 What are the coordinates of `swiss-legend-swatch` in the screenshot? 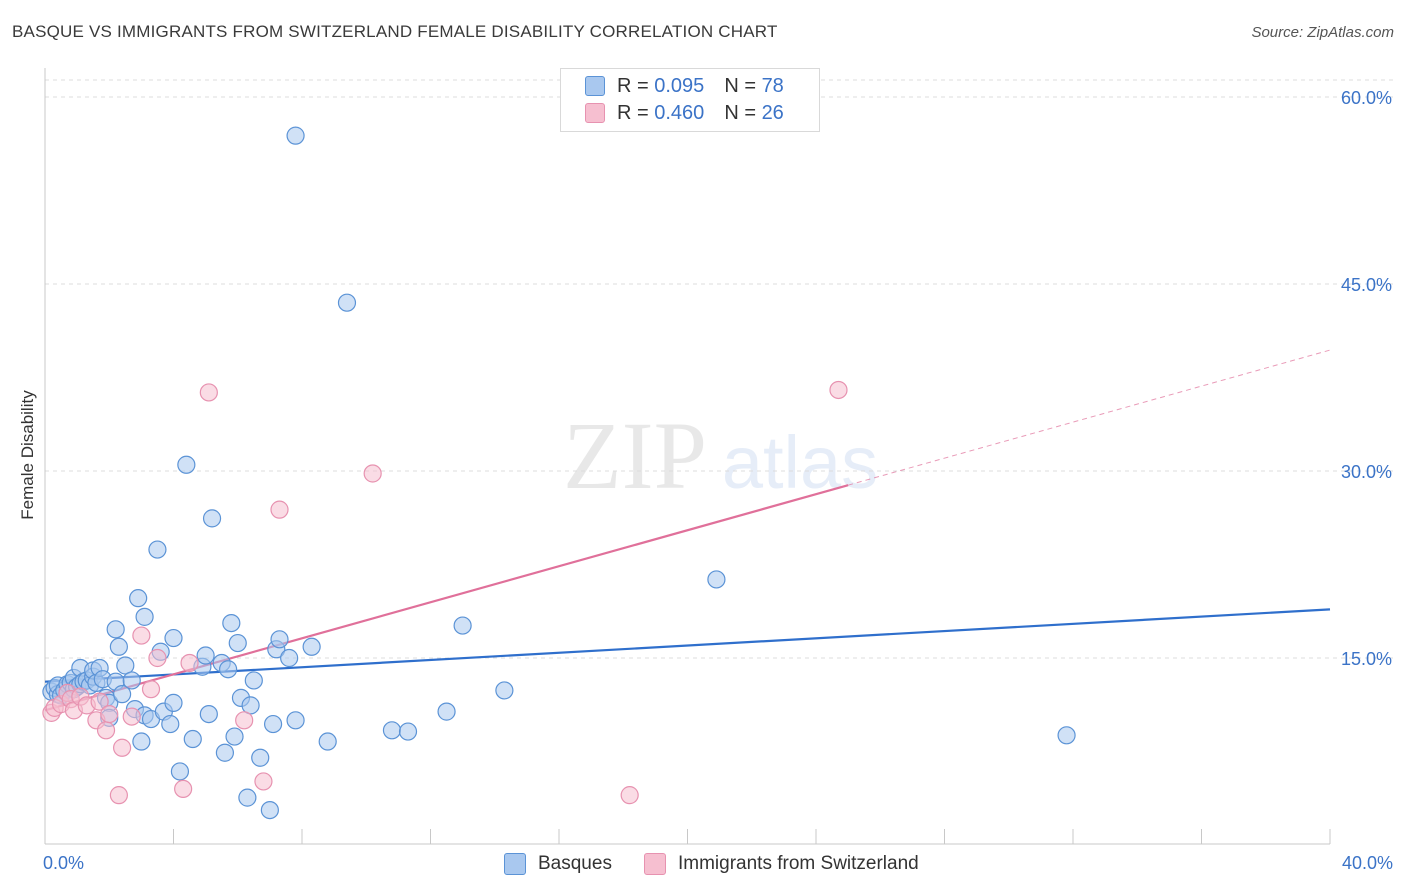 It's located at (655, 864).